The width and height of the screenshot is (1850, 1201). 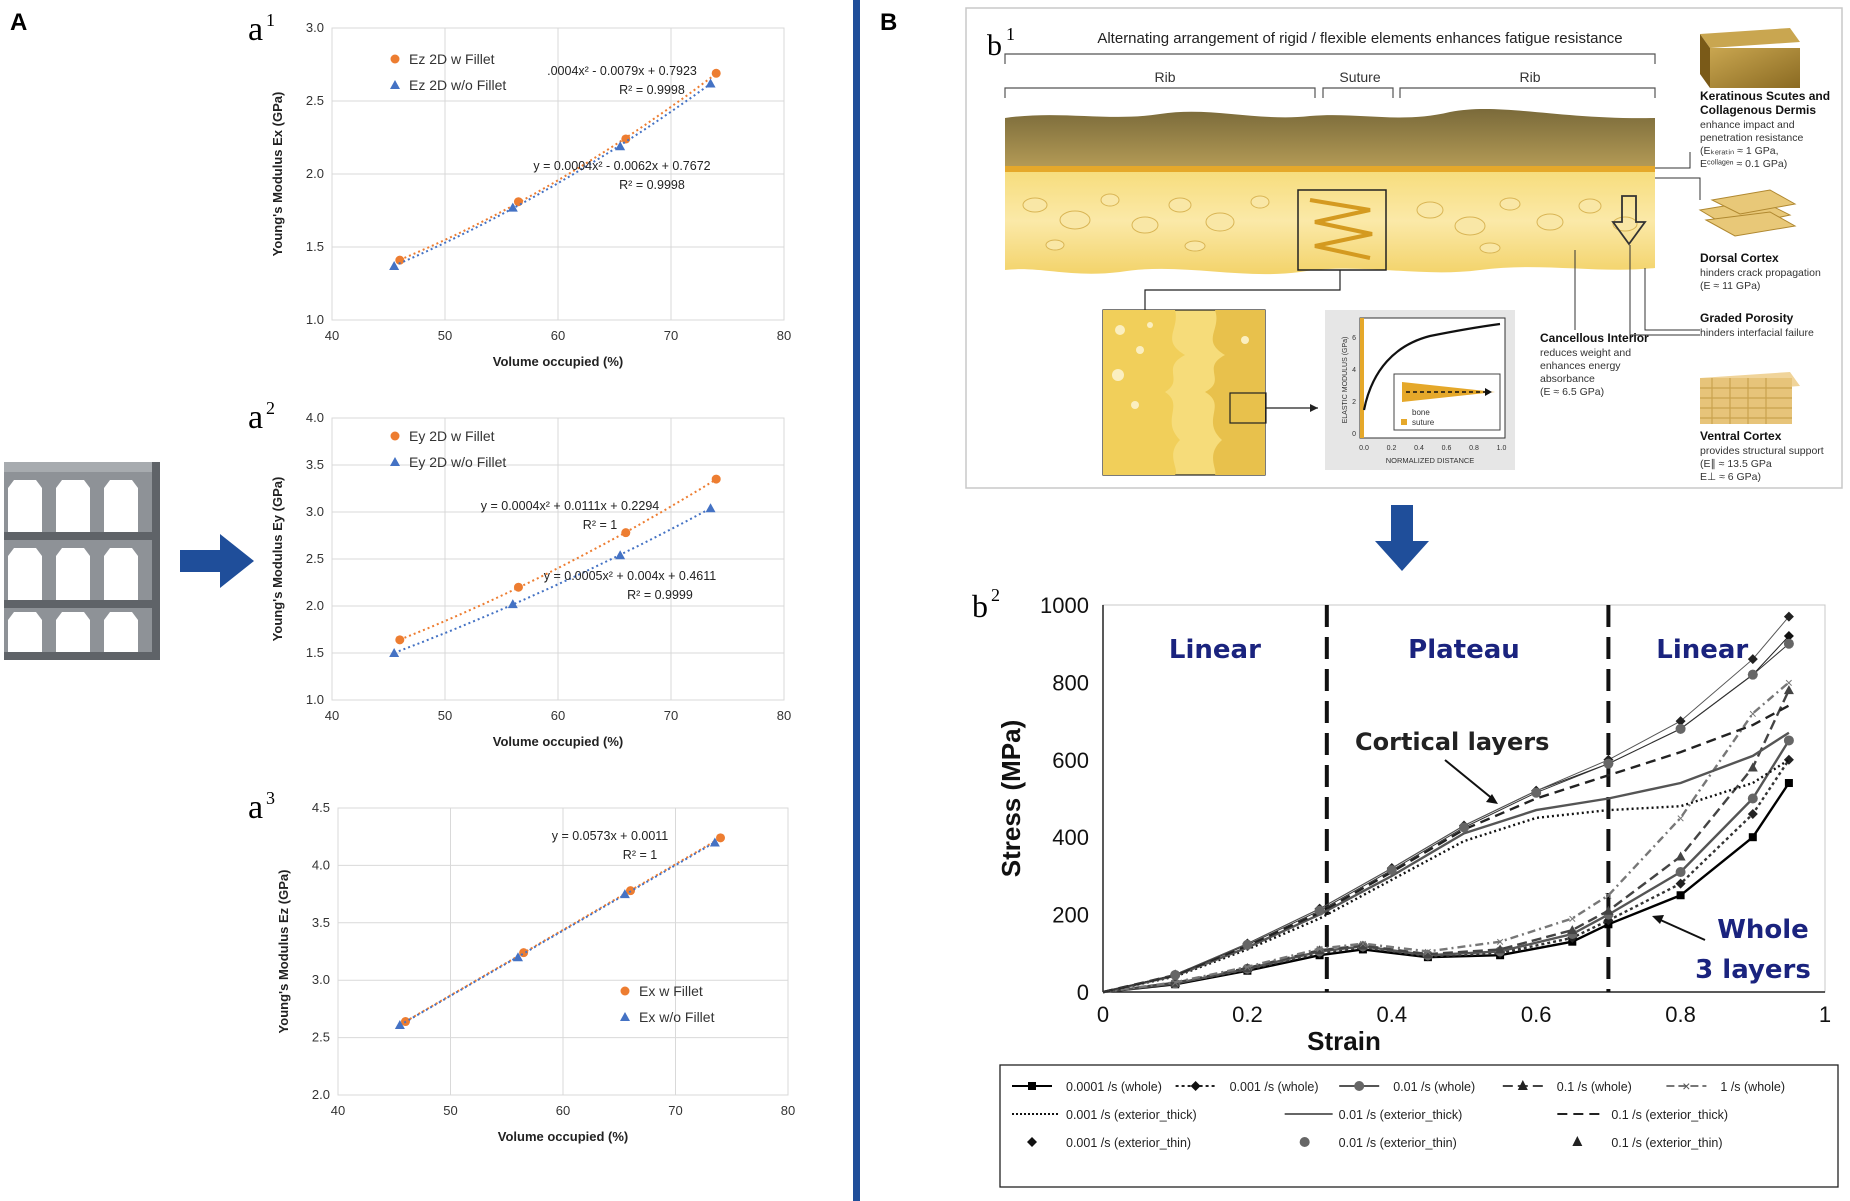 What do you see at coordinates (1669, 1115) in the screenshot?
I see `legend-label: 0.1 /s (exterior_thick)` at bounding box center [1669, 1115].